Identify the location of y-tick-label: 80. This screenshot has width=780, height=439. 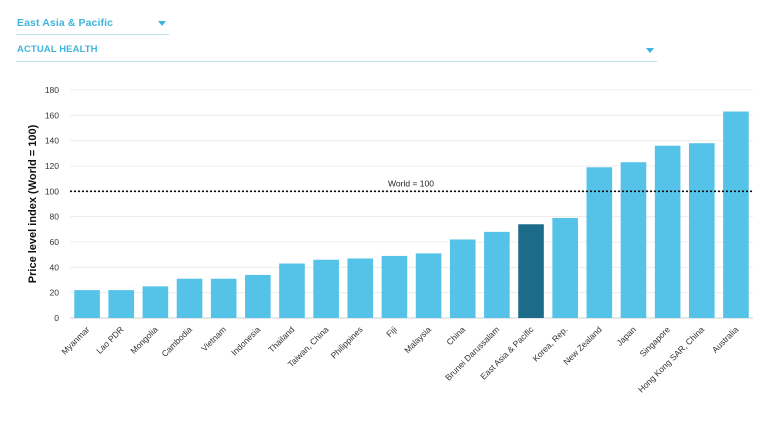
(55, 217).